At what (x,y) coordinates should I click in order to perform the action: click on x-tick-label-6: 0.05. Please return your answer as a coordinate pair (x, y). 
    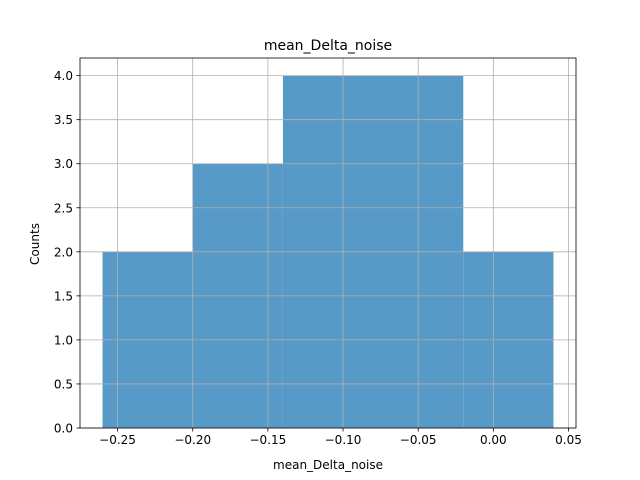
    Looking at the image, I should click on (568, 440).